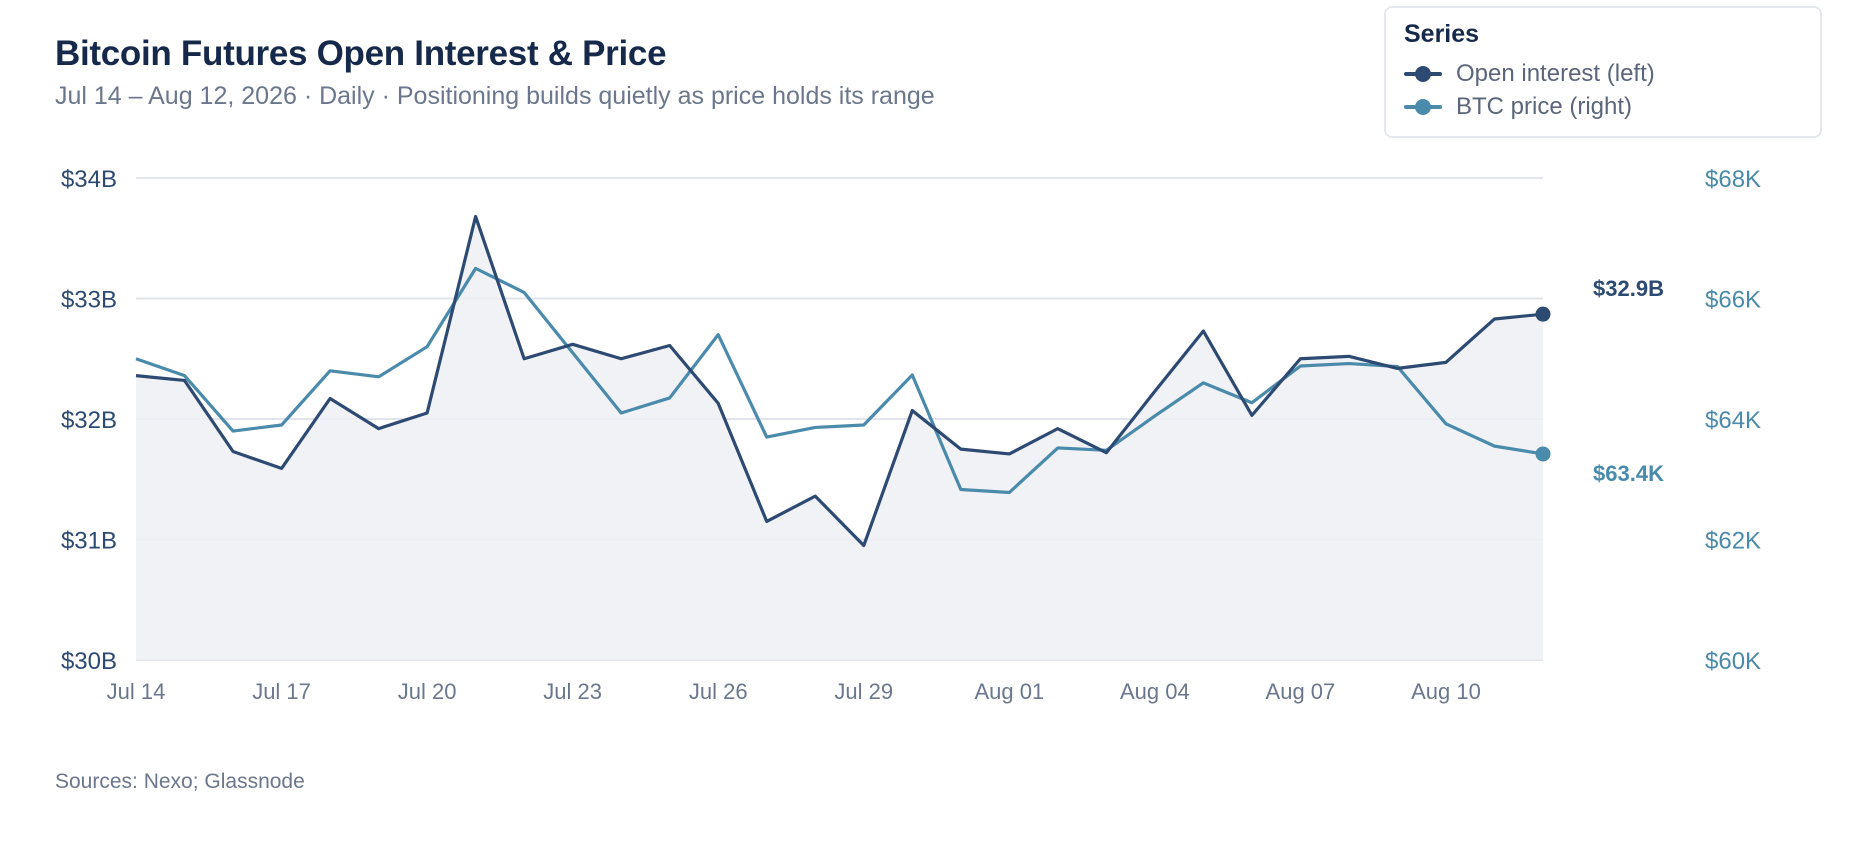 This screenshot has height=852, width=1856. What do you see at coordinates (361, 53) in the screenshot?
I see `chart-title: Bitcoin Futures Open Interest & Price` at bounding box center [361, 53].